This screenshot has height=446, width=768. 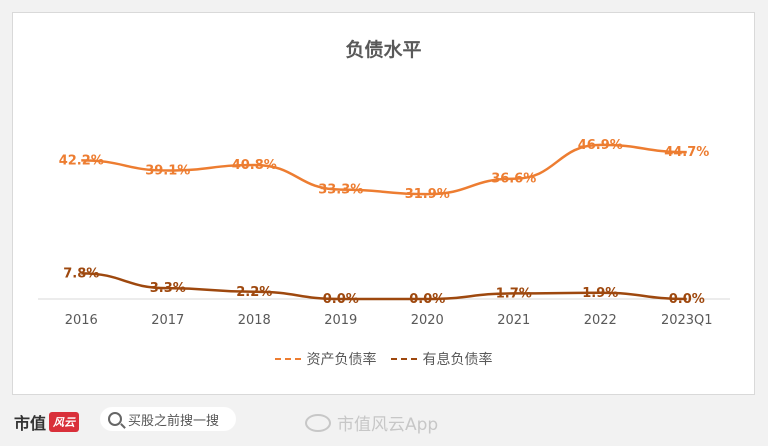 What do you see at coordinates (318, 422) in the screenshot?
I see `weibo-icon` at bounding box center [318, 422].